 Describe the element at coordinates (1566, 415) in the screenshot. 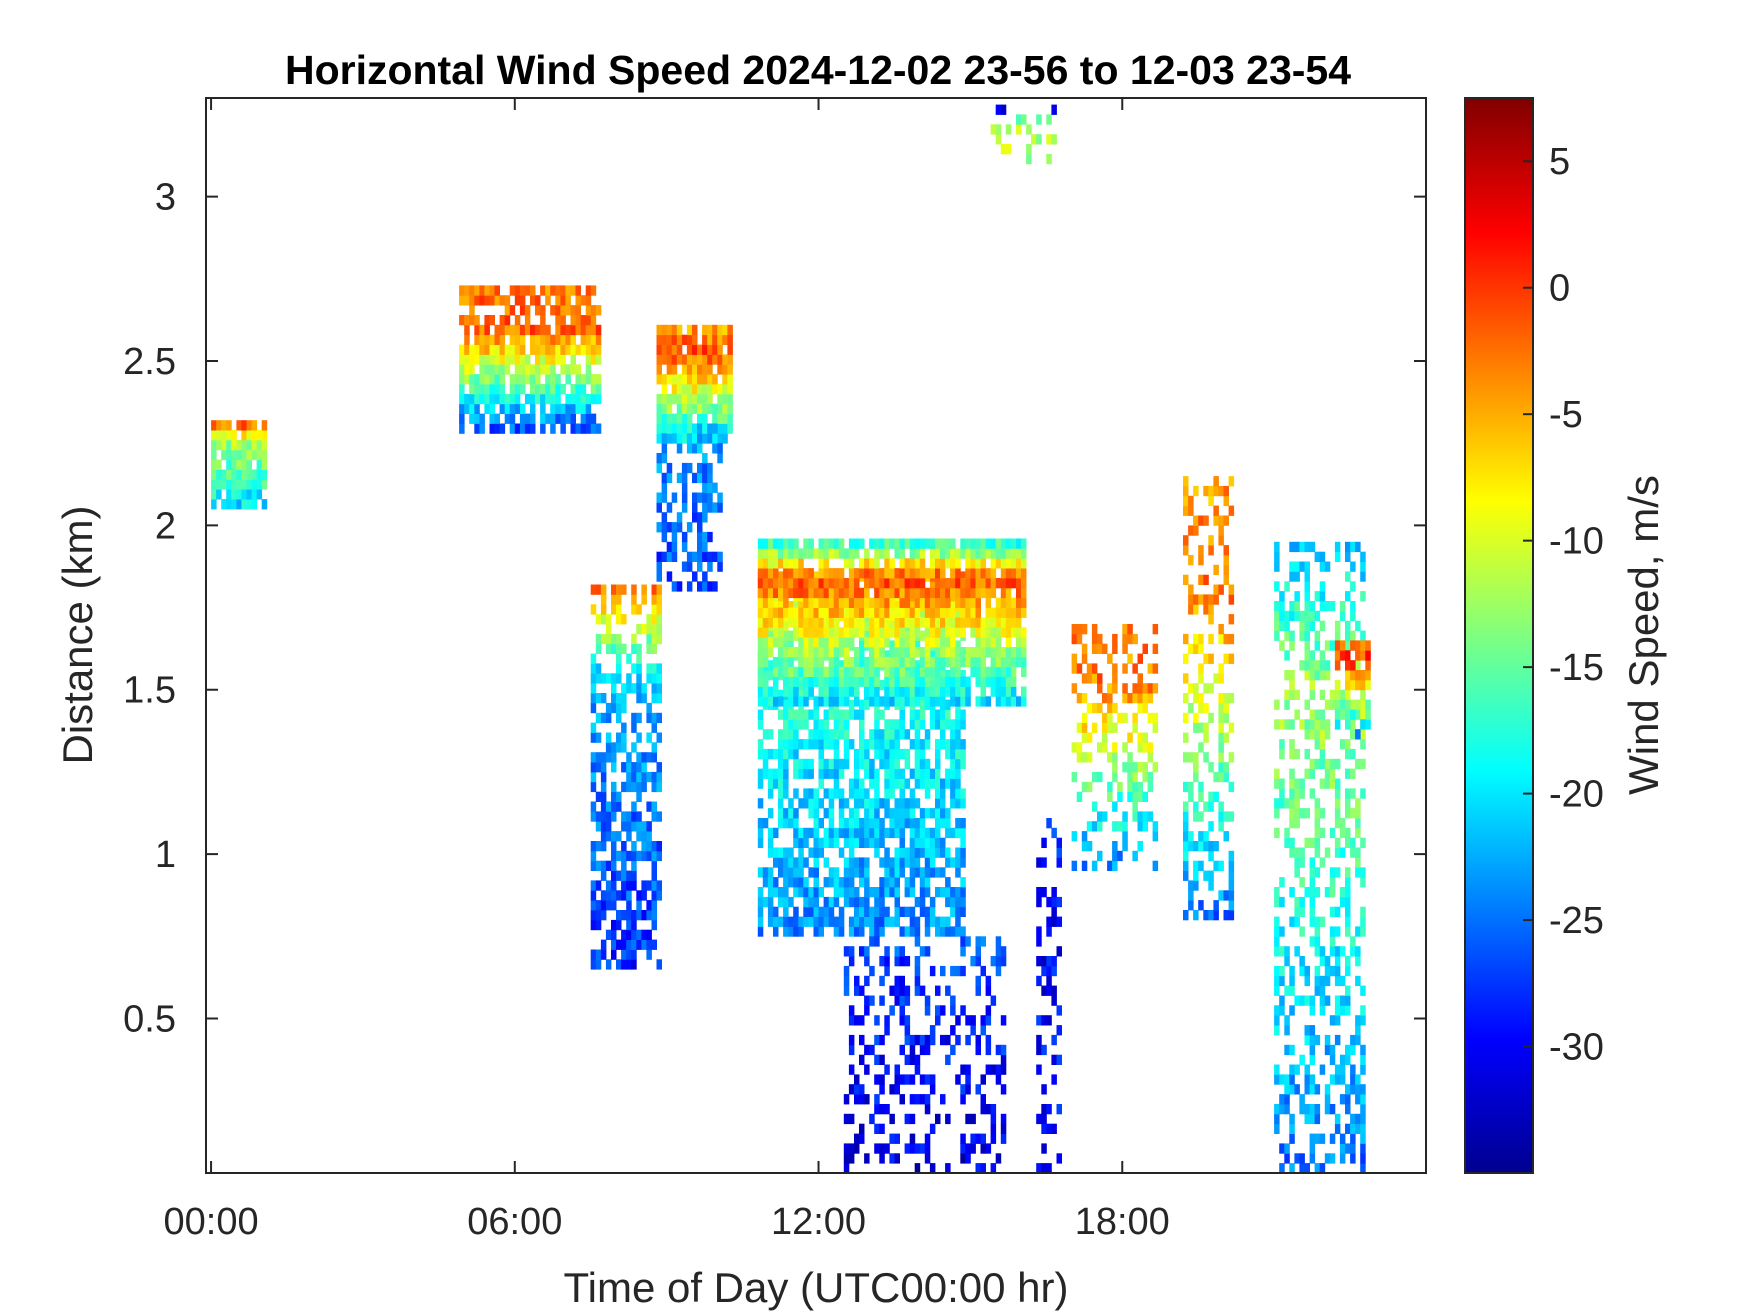

I see `colorbar-tick-label: -5` at that location.